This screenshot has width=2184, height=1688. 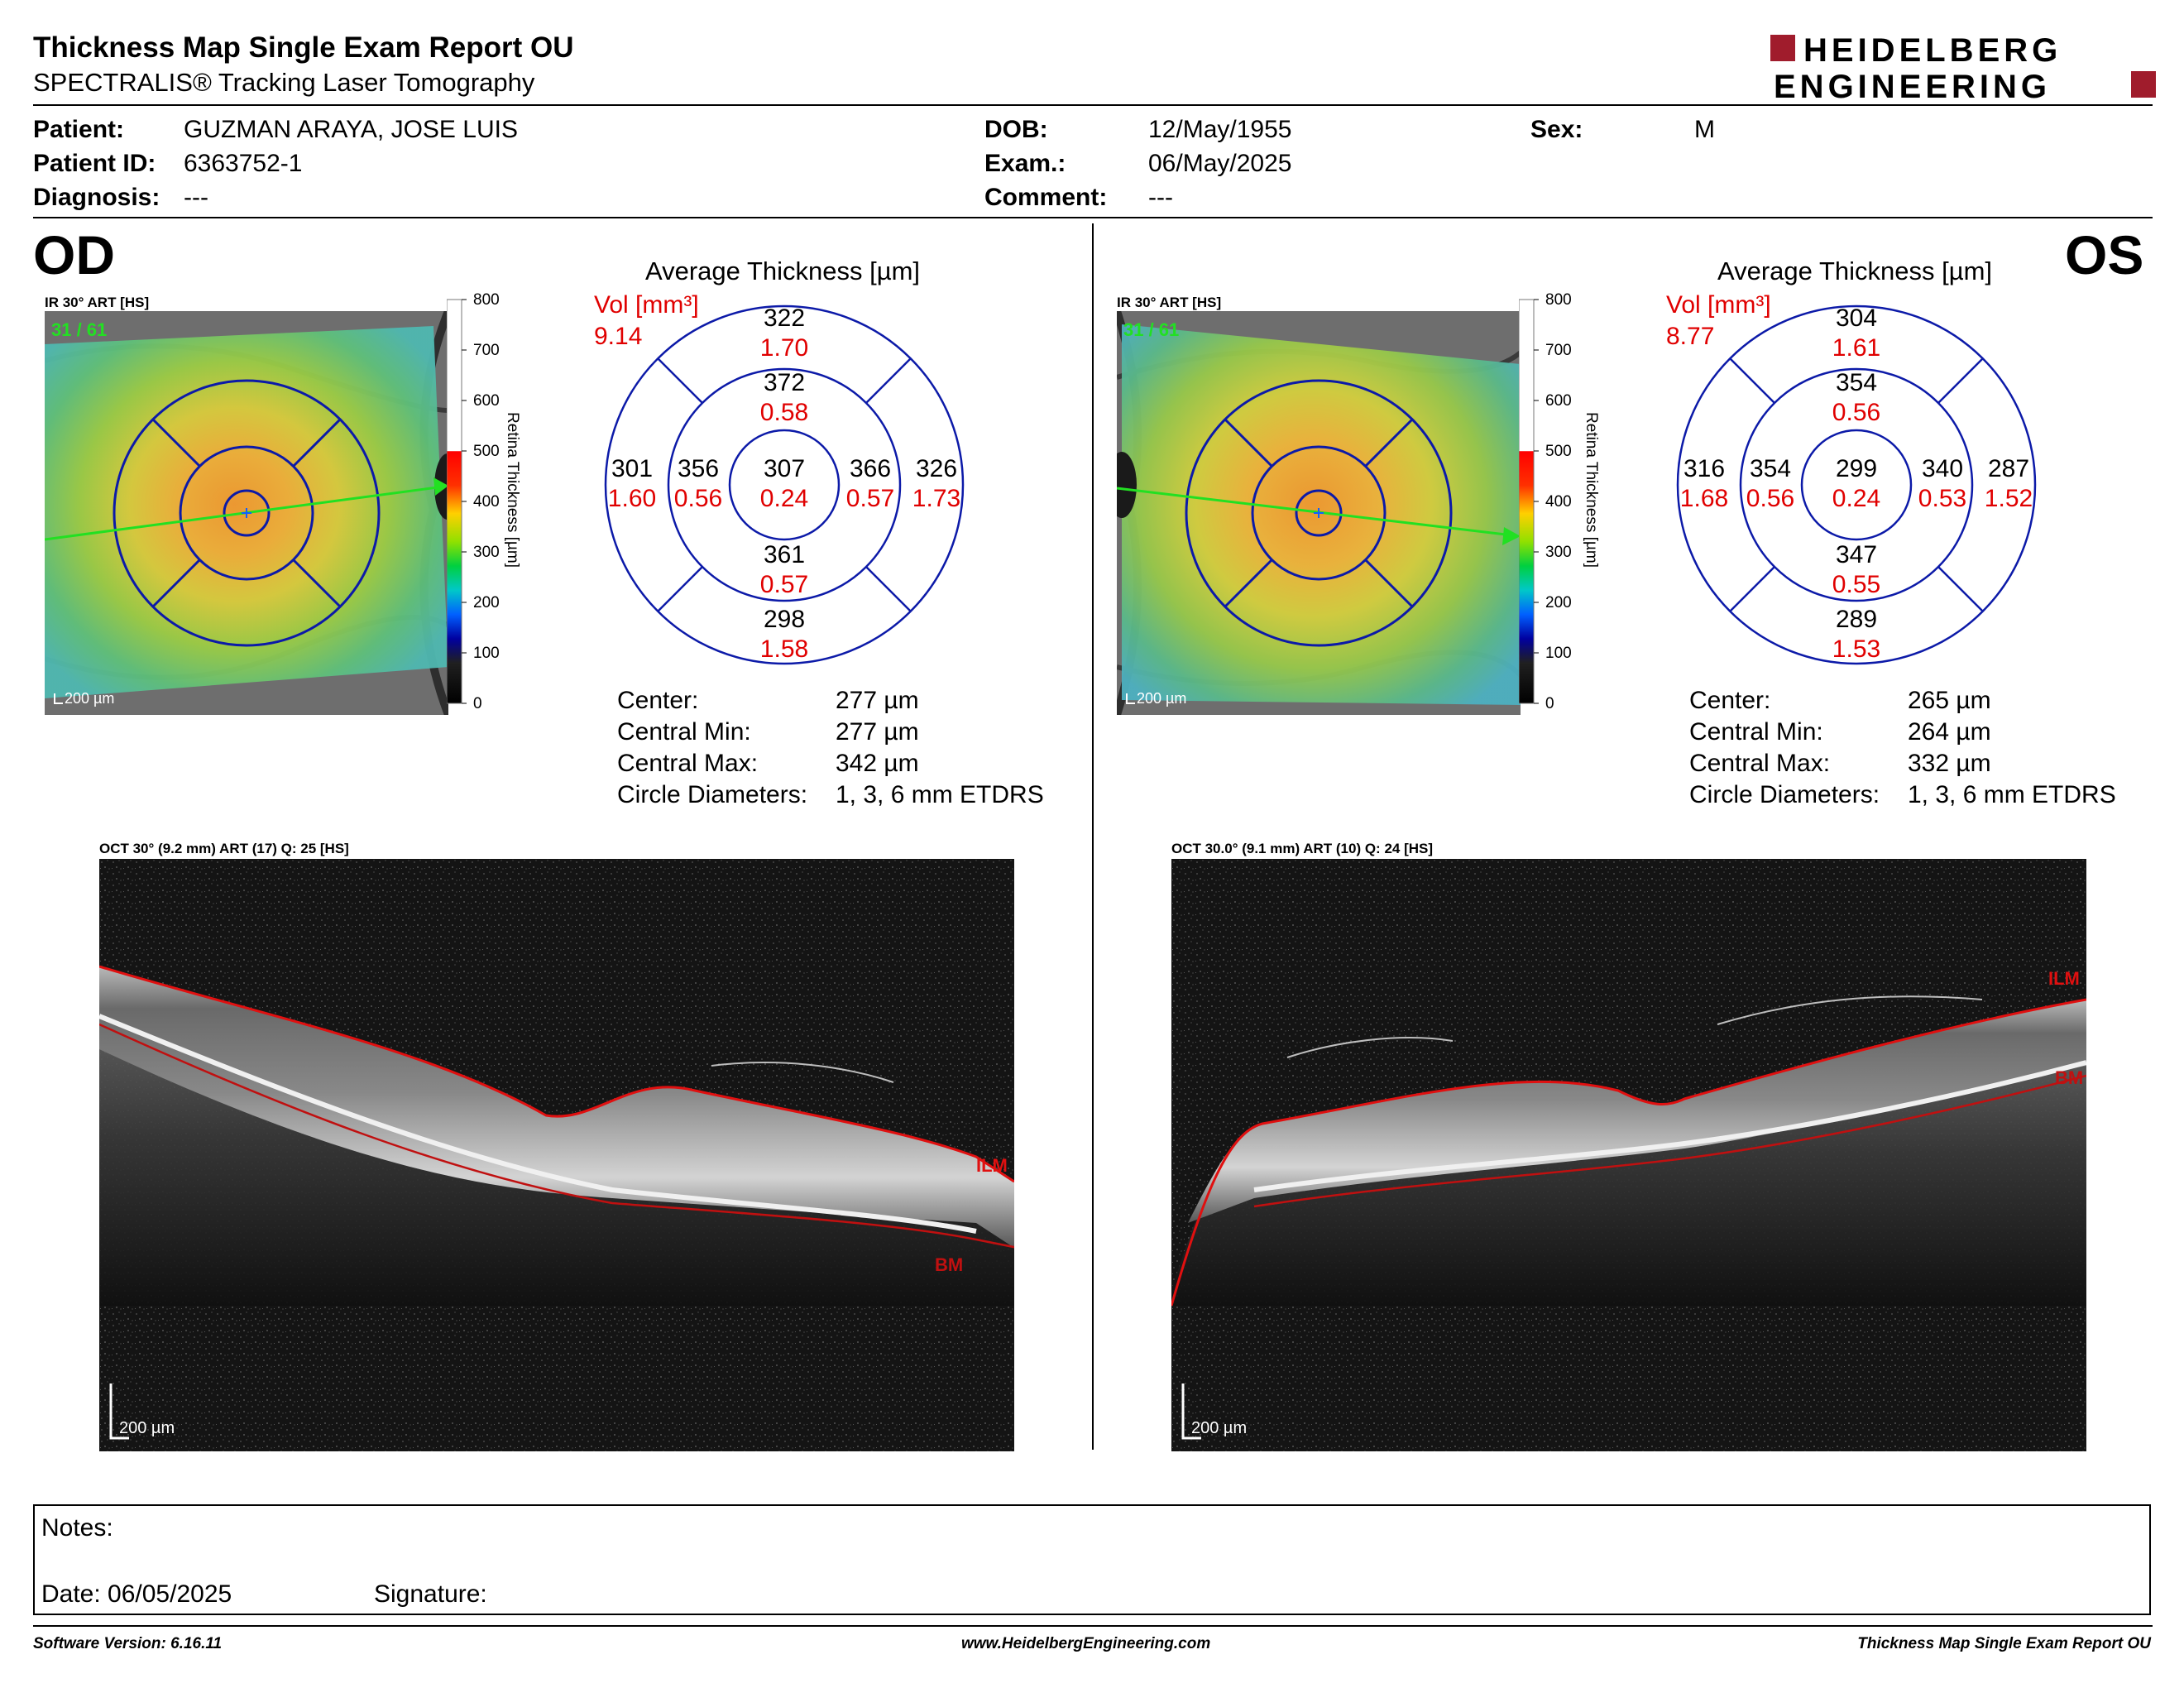 What do you see at coordinates (486, 552) in the screenshot?
I see `od-scale-tick: 300` at bounding box center [486, 552].